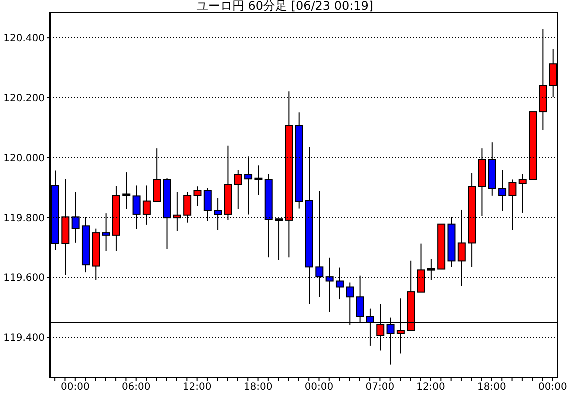 The image size is (570, 398). Describe the element at coordinates (380, 388) in the screenshot. I see `x-tick-label: 07:00` at that location.